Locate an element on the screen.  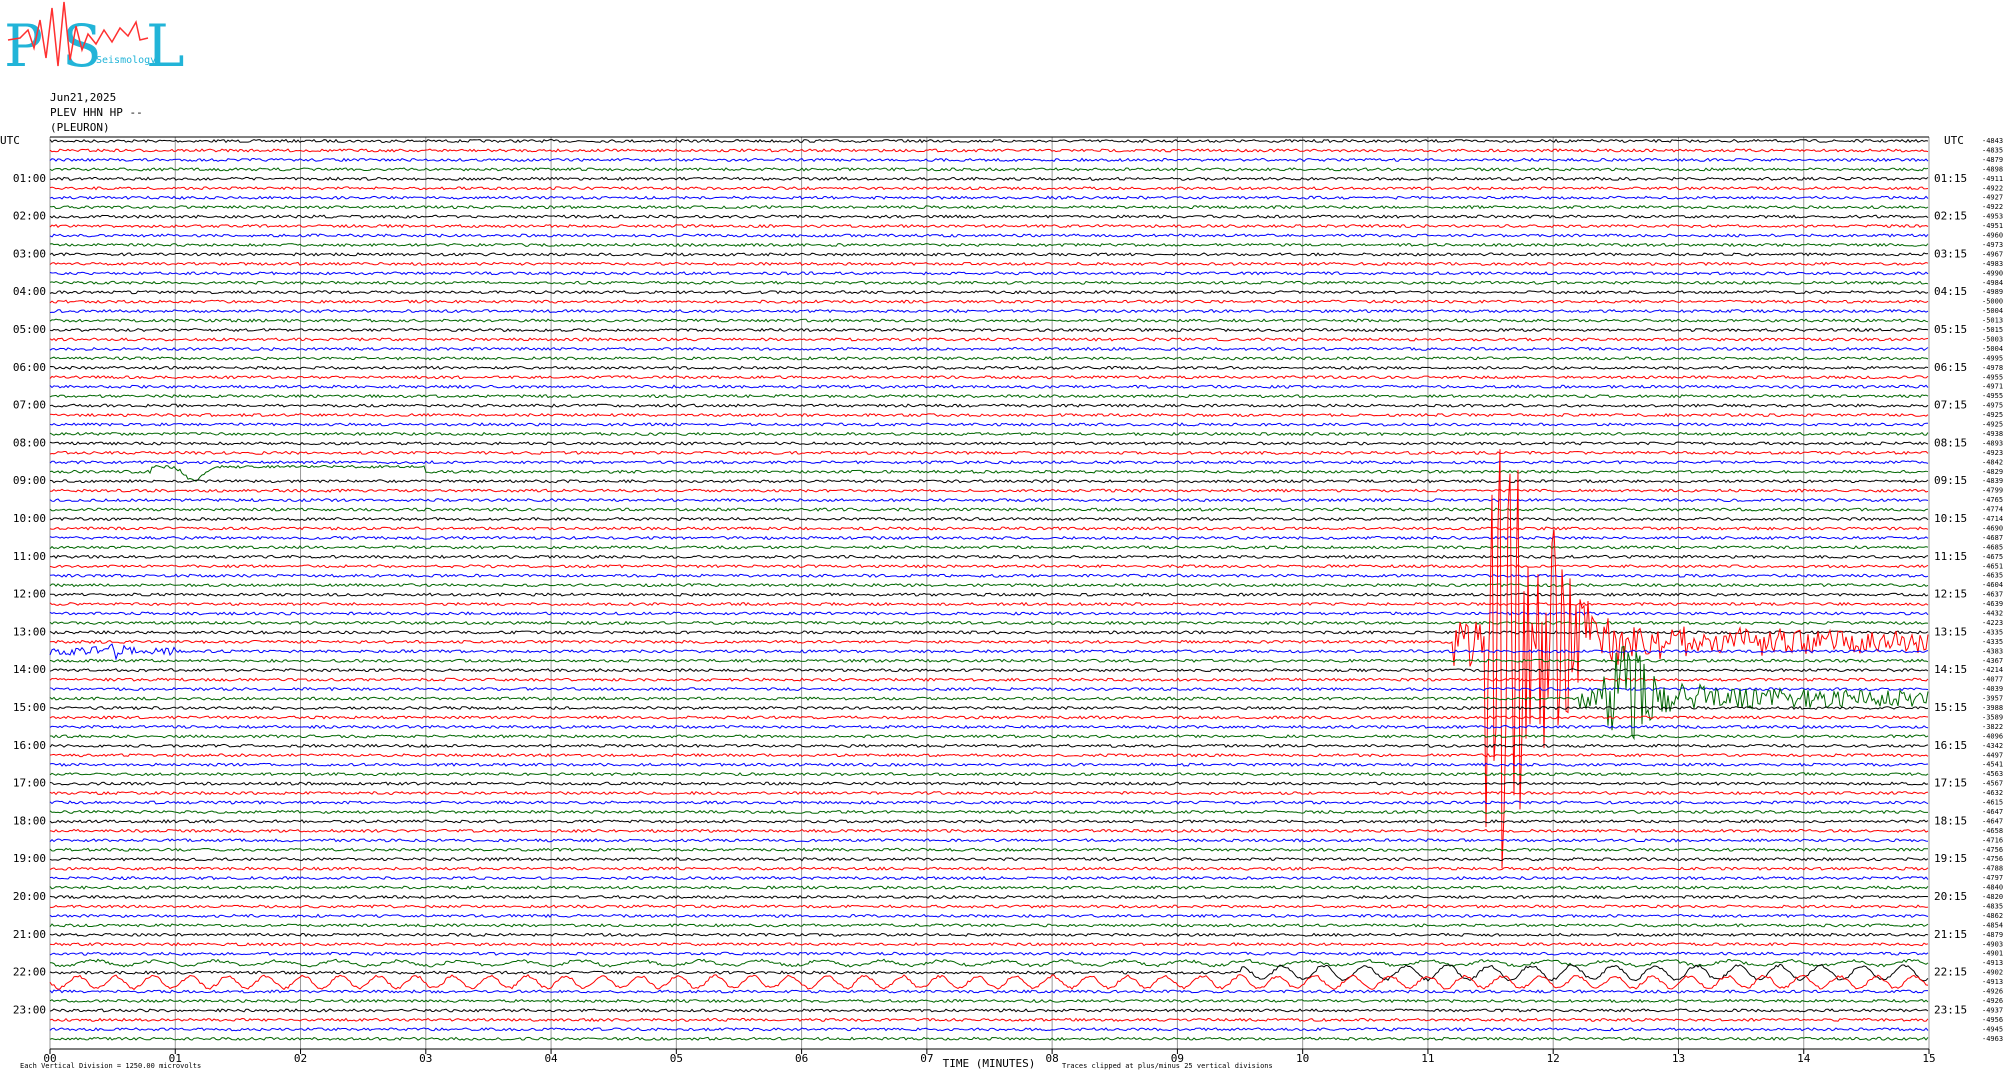
x-axis-title: TIME (MINUTES) is located at coordinates (989, 1063).